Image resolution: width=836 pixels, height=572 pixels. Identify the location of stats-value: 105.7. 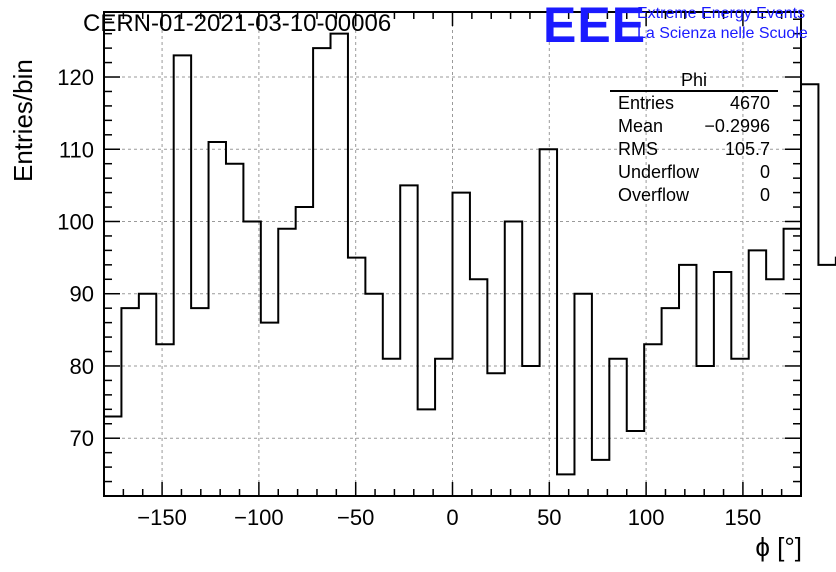
(747, 149).